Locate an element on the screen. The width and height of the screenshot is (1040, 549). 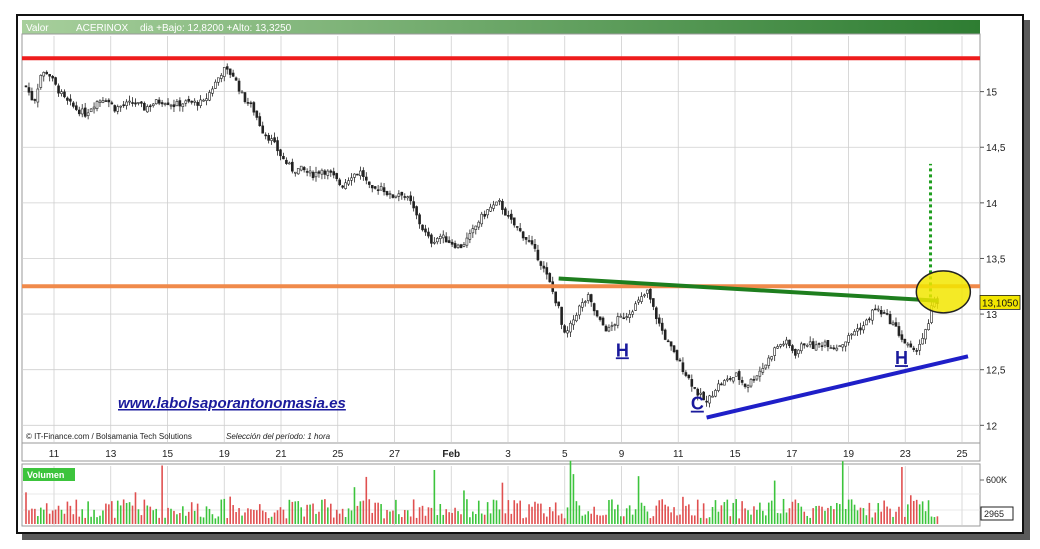
volume-panel is located at coordinates (501, 495).